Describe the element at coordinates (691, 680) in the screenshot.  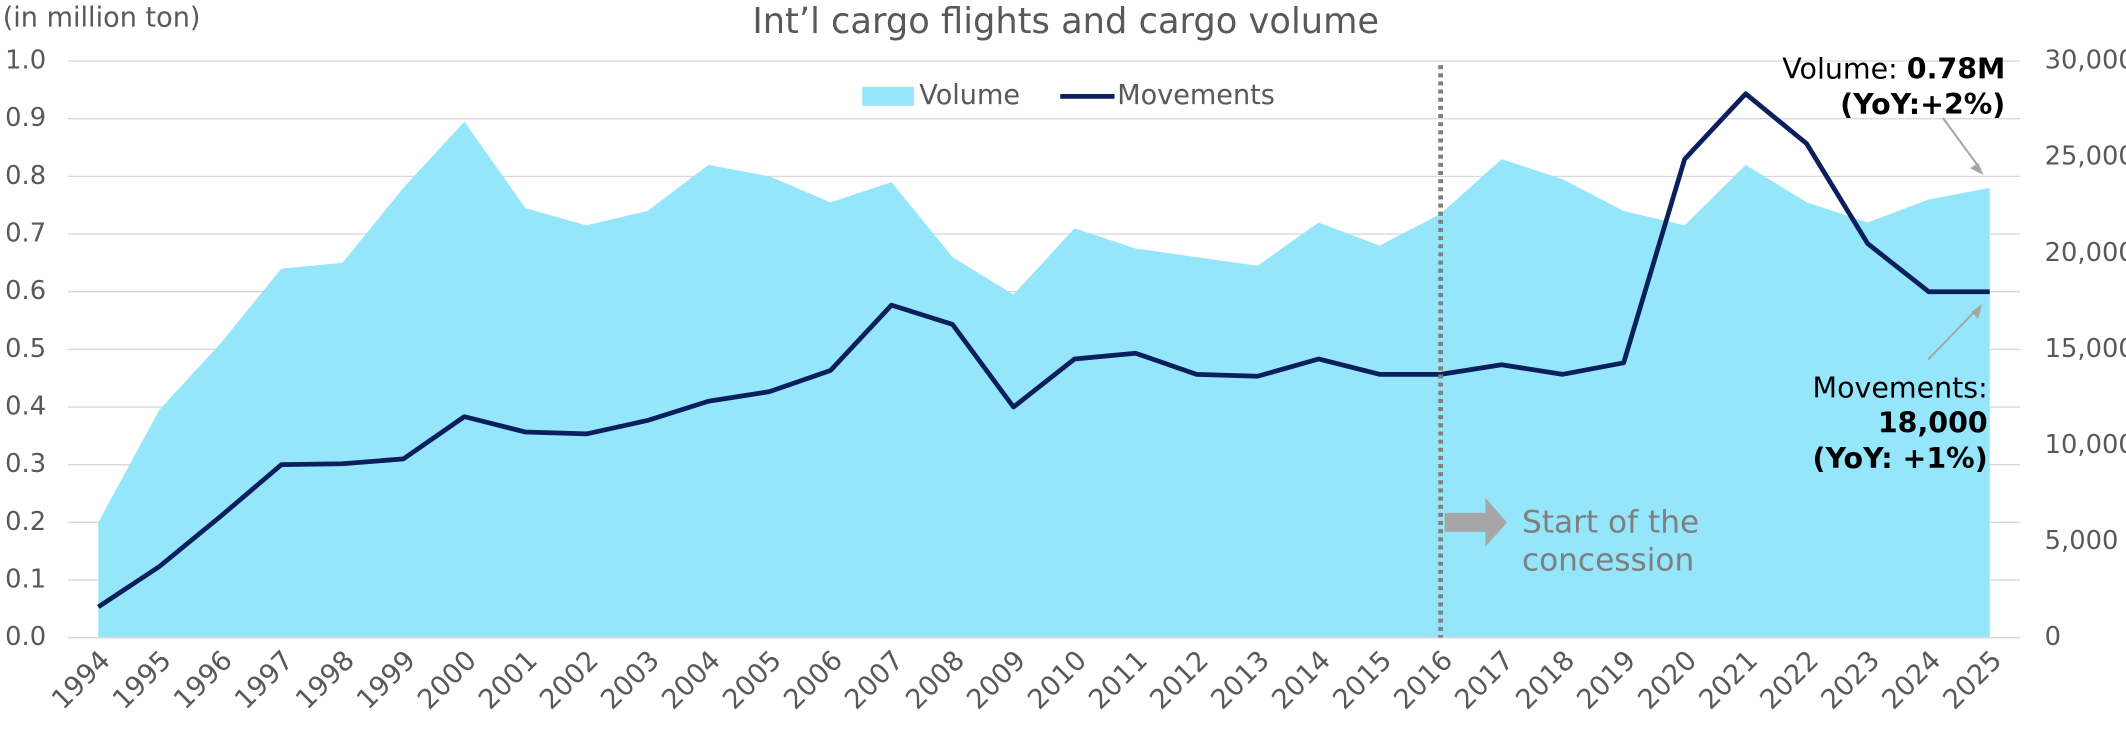
I see `x-tick-label: 2004` at that location.